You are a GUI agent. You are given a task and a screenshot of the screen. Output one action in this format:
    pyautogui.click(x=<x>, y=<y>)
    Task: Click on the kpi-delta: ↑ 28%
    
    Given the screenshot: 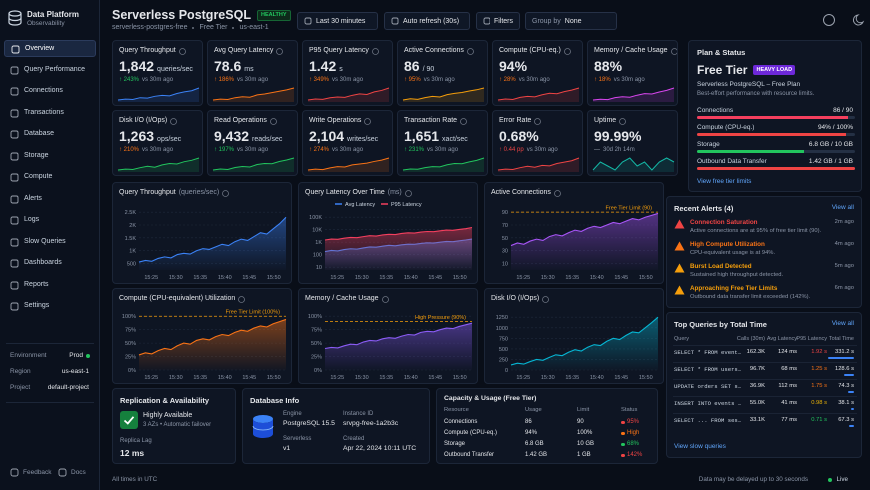 What is the action you would take?
    pyautogui.click(x=507, y=80)
    